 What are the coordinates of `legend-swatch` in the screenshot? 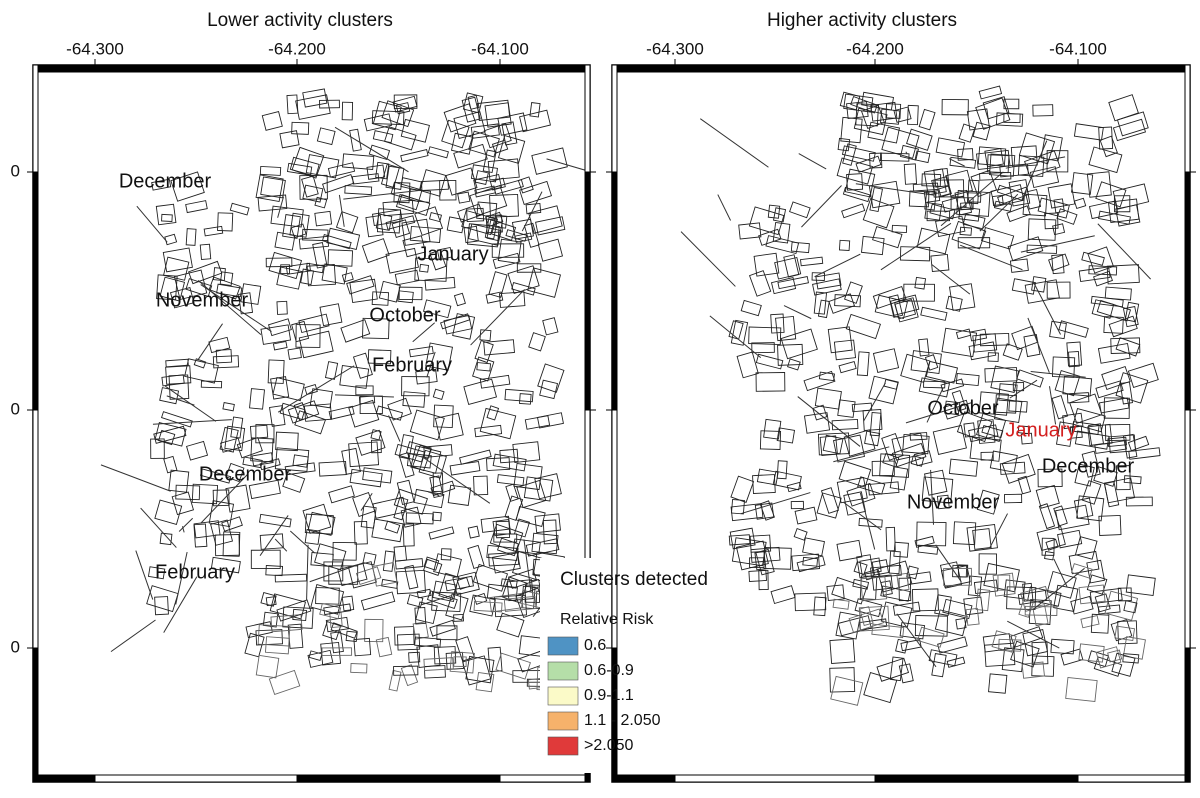 It's located at (563, 671).